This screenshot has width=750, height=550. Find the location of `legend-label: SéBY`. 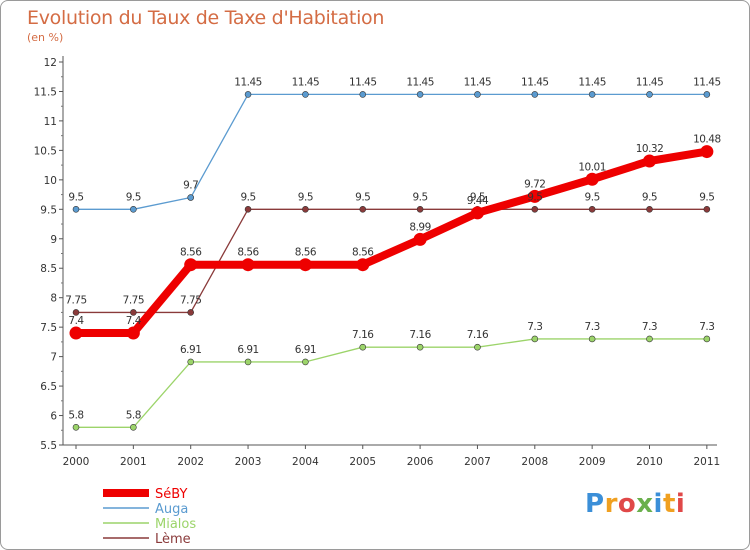

legend-label: SéBY is located at coordinates (171, 494).